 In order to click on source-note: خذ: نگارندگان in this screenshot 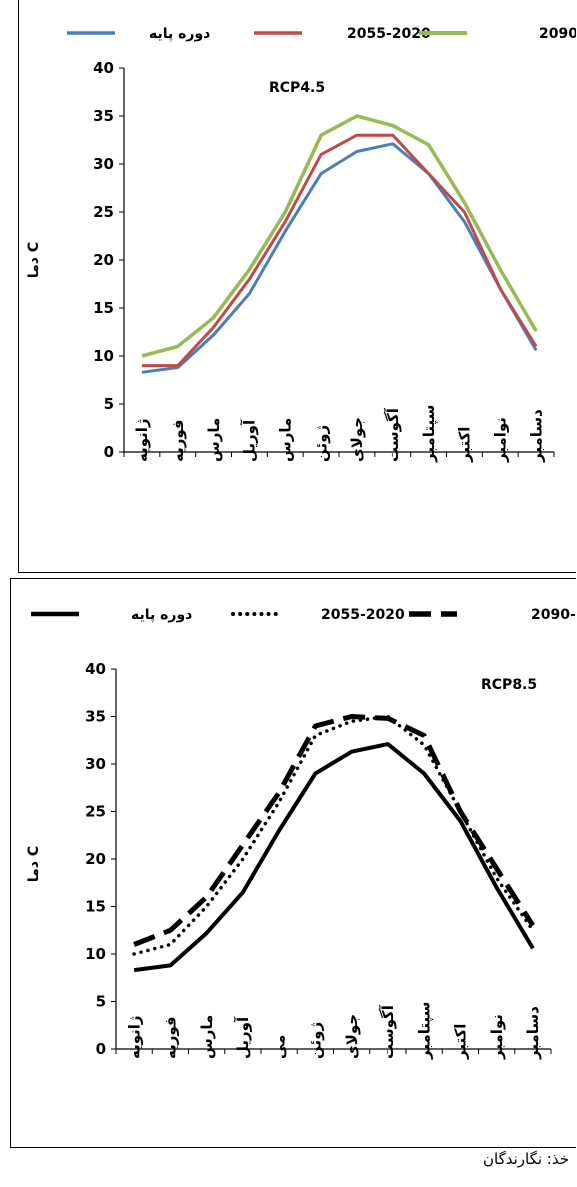, I will do `click(525, 1159)`.